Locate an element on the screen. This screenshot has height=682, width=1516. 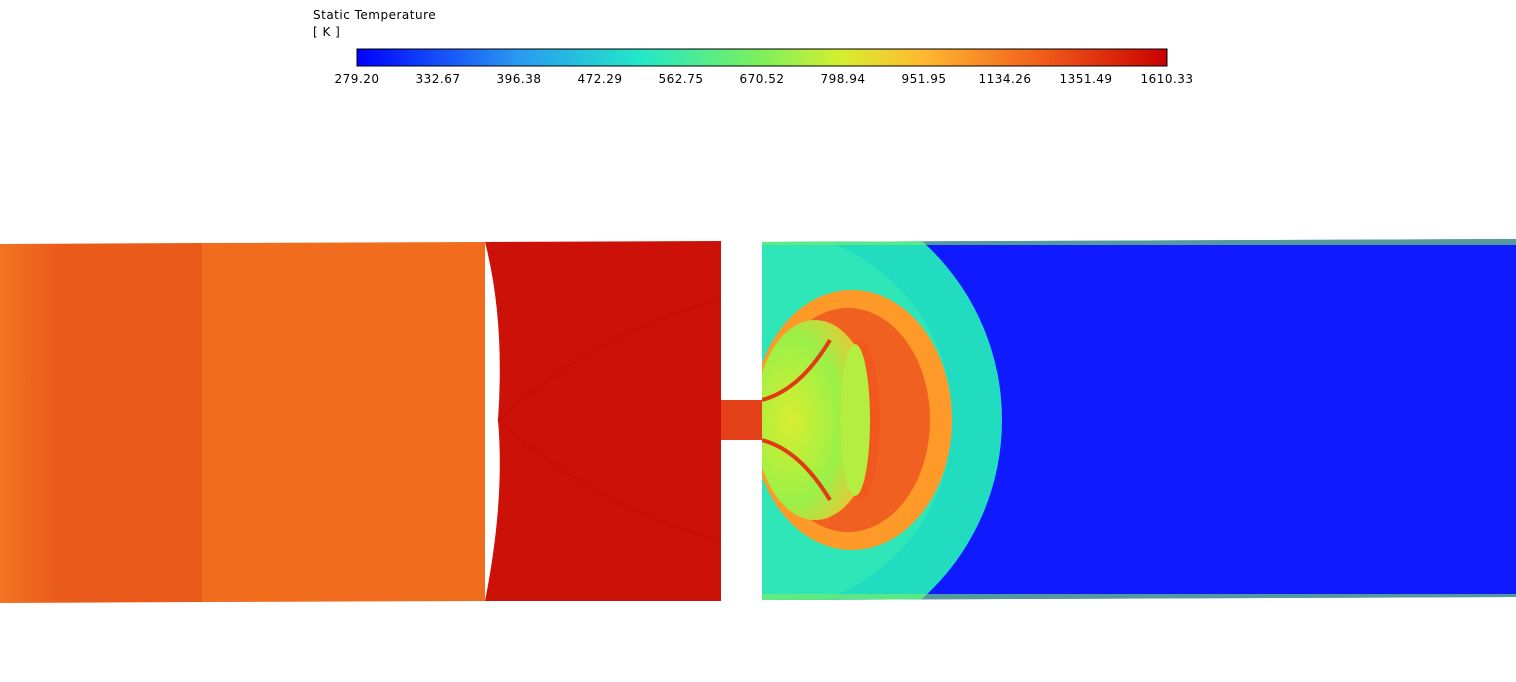
colorbar-tick-label: 670.52 is located at coordinates (762, 79).